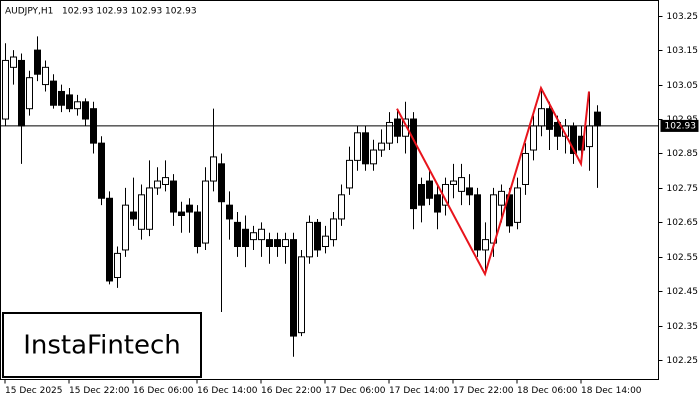 The width and height of the screenshot is (700, 400). What do you see at coordinates (129, 12) in the screenshot?
I see `quote: 102.93 102.93 102.93 102.93` at bounding box center [129, 12].